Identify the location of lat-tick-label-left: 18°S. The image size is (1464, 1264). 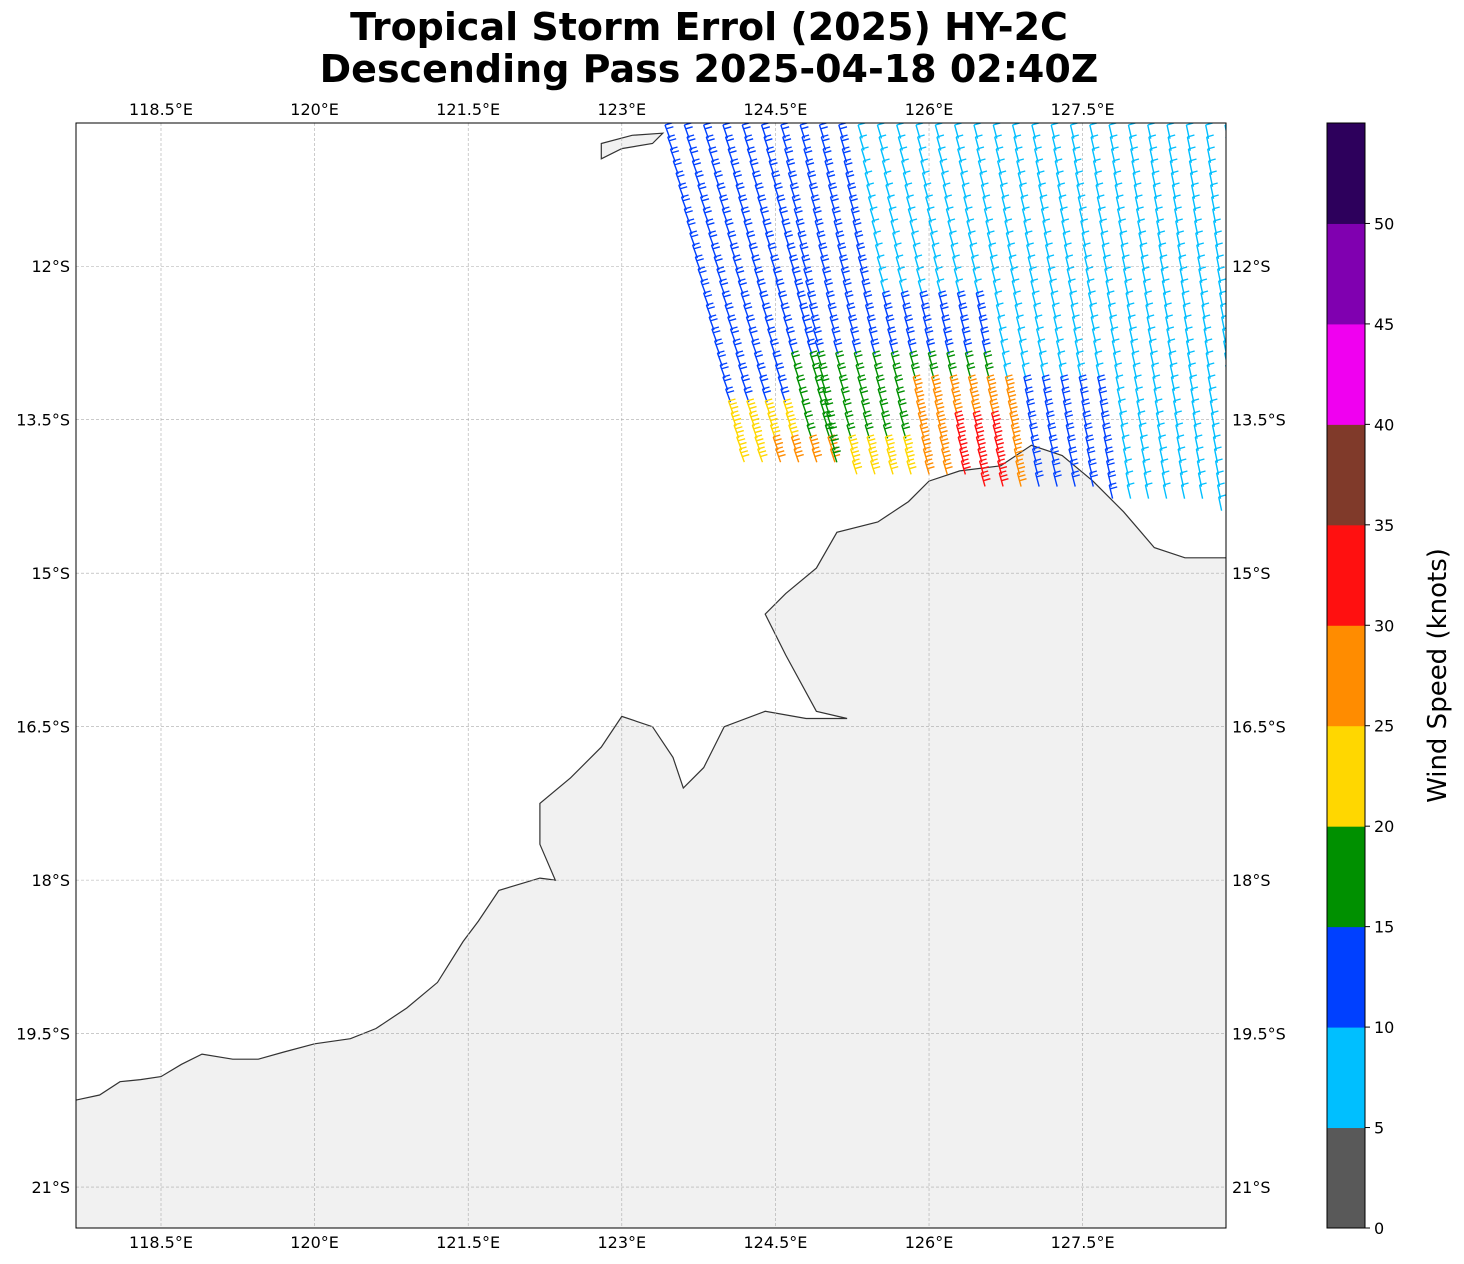
(50, 880).